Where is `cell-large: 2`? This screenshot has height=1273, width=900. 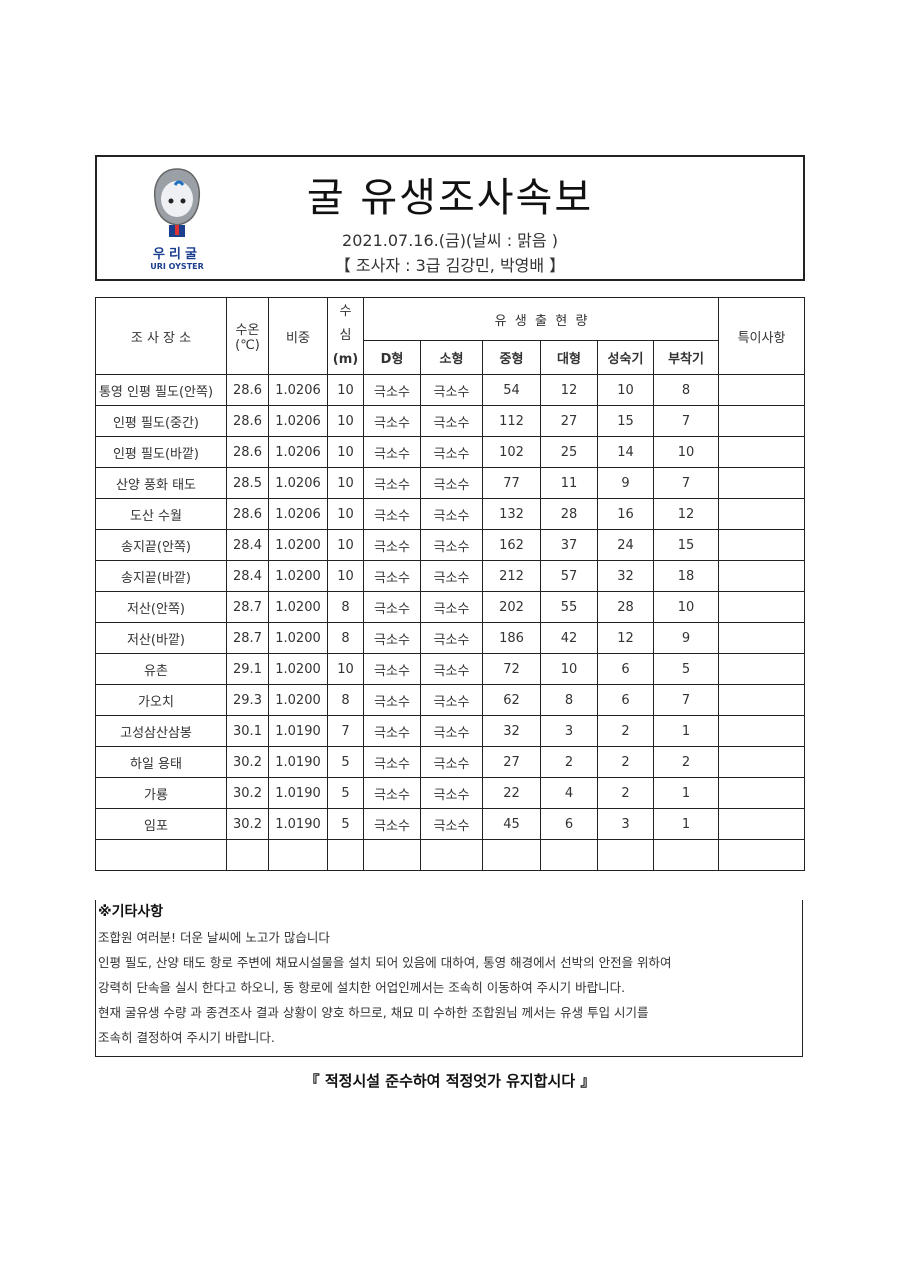
cell-large: 2 is located at coordinates (569, 762).